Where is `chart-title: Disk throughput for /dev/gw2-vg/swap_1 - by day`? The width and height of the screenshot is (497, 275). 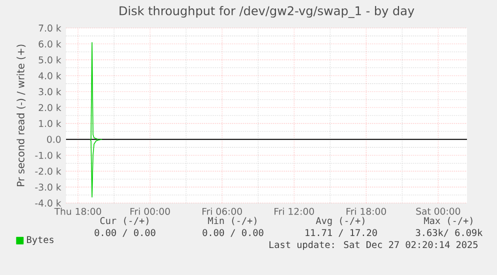 chart-title: Disk throughput for /dev/gw2-vg/swap_1 - by day is located at coordinates (267, 12).